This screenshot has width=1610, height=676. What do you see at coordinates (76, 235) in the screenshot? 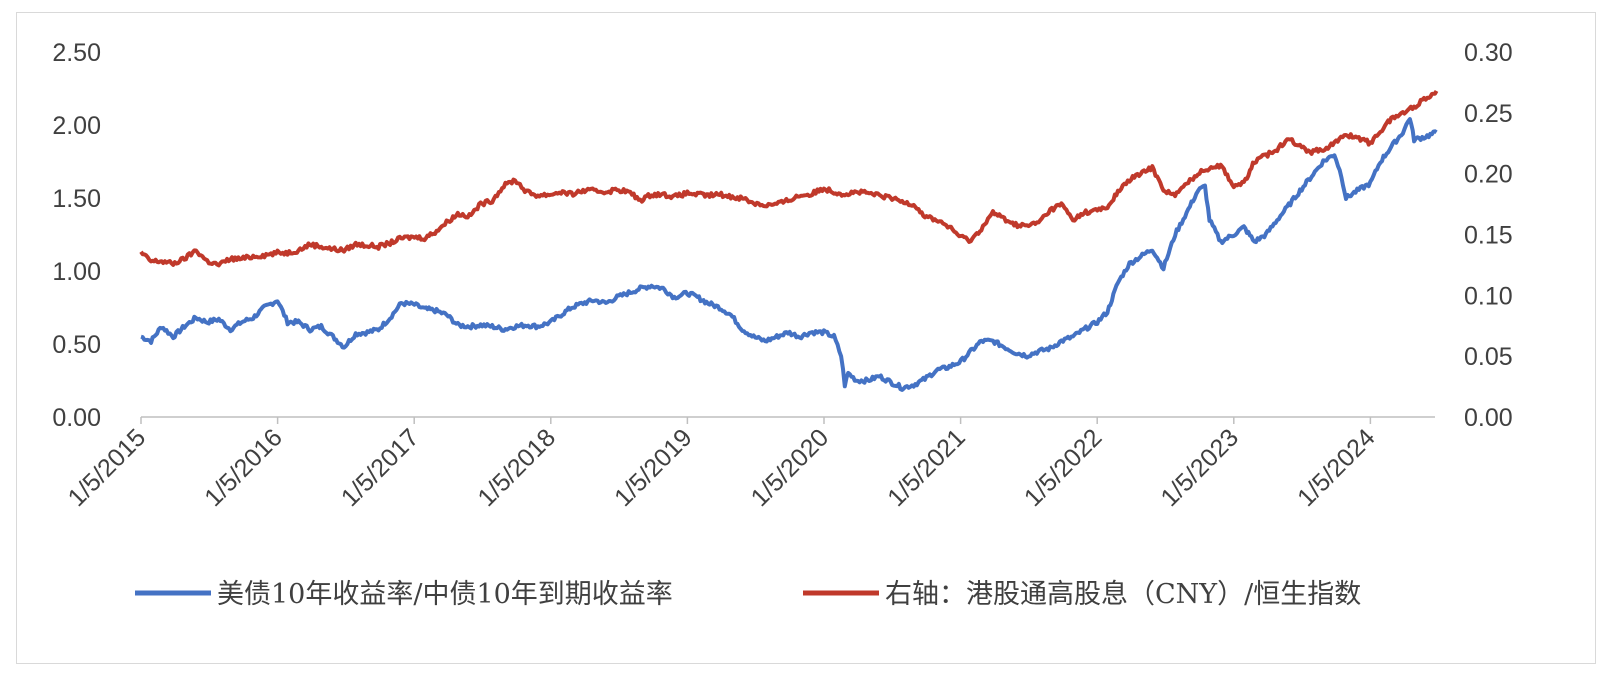
I see `left-axis-ticks: 0.00 0.50 1.00 1.50 2.00 2.50` at bounding box center [76, 235].